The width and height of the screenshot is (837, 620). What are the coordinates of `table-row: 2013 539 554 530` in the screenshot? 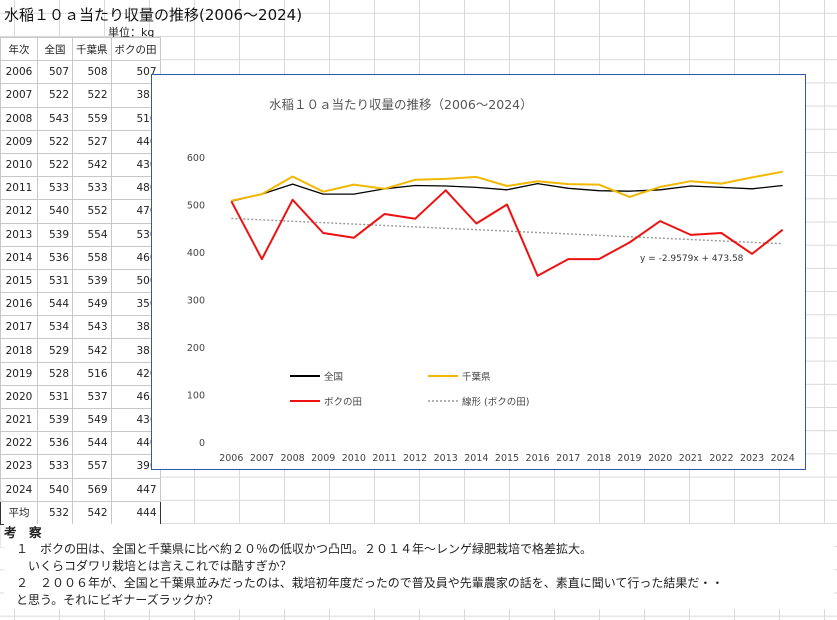 It's located at (80, 234).